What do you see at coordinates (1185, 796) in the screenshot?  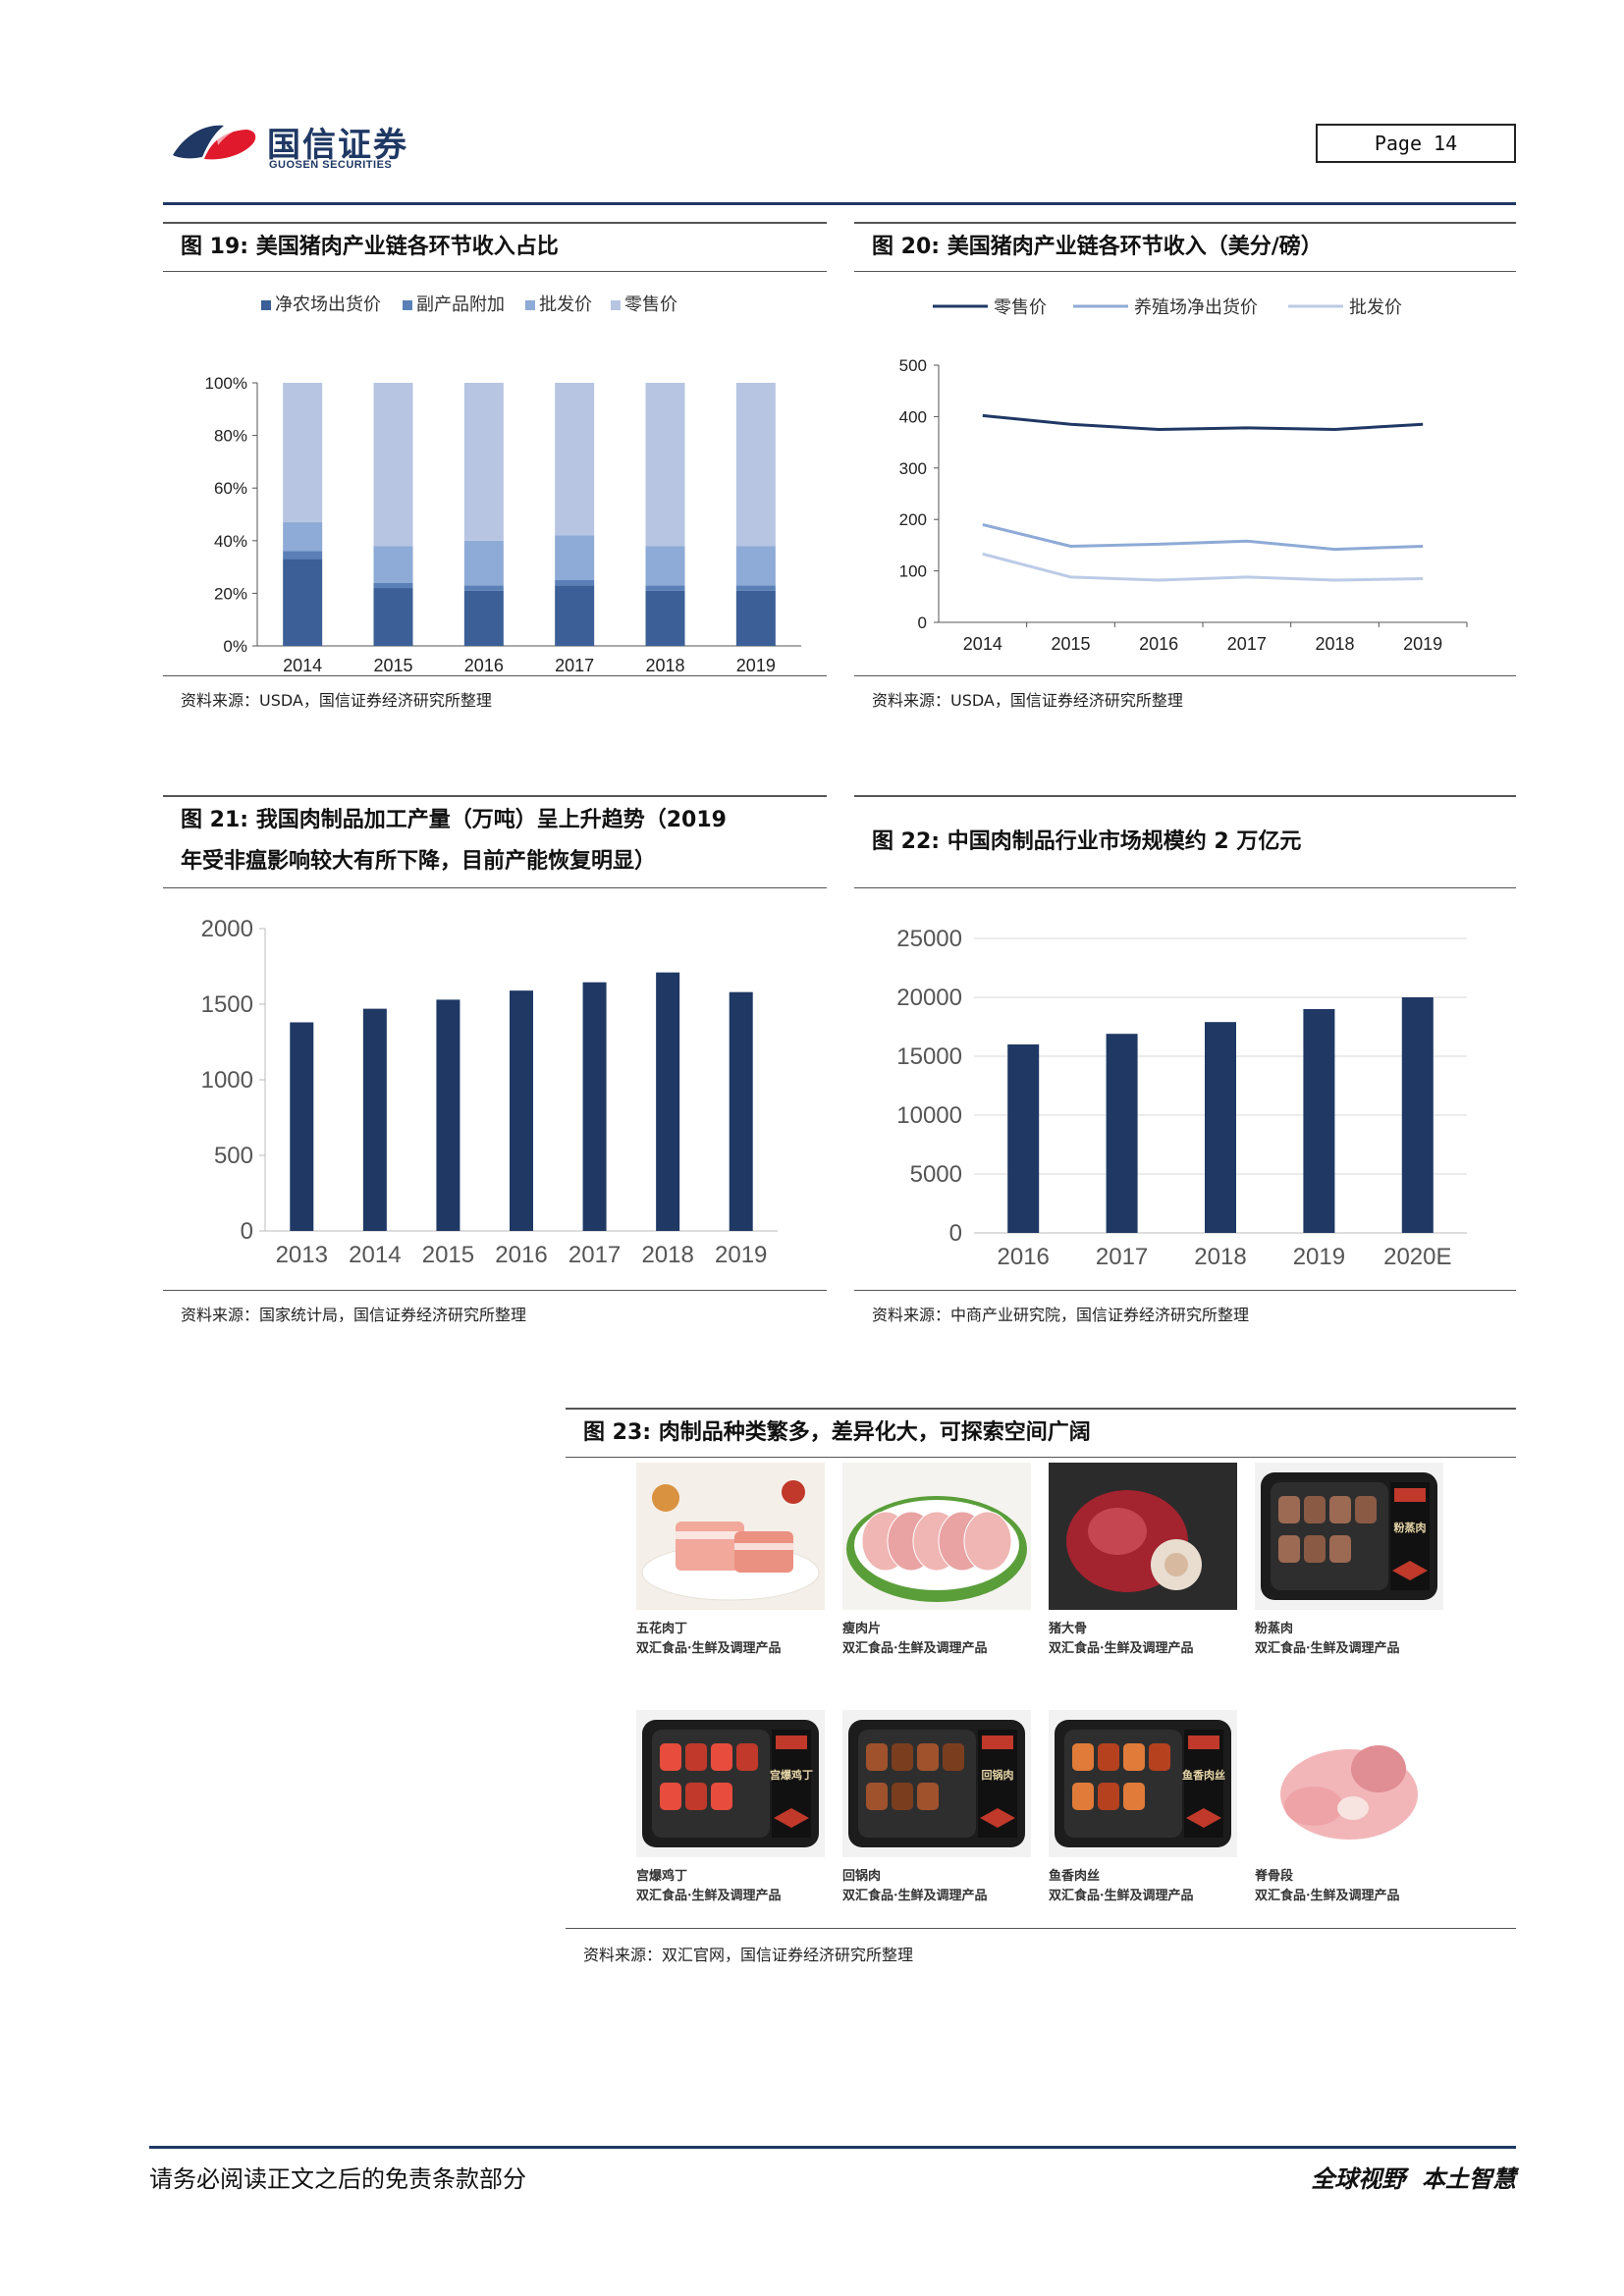 I see `fig22-top-rule` at bounding box center [1185, 796].